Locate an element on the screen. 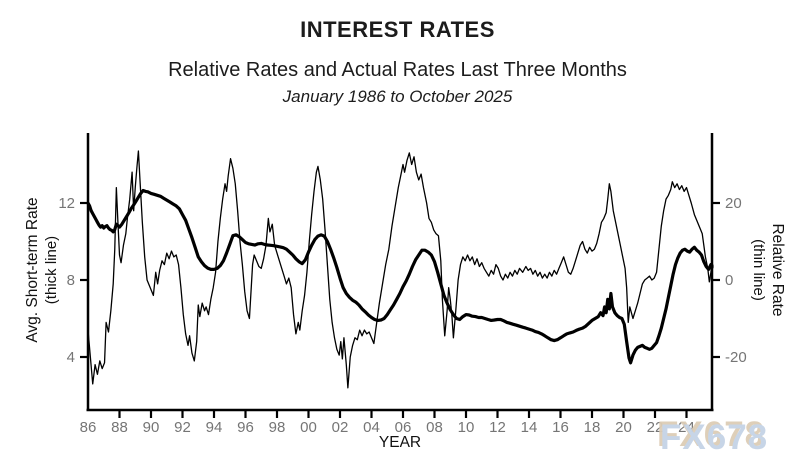 The height and width of the screenshot is (473, 795). chart-title: INTEREST RATES is located at coordinates (397, 29).